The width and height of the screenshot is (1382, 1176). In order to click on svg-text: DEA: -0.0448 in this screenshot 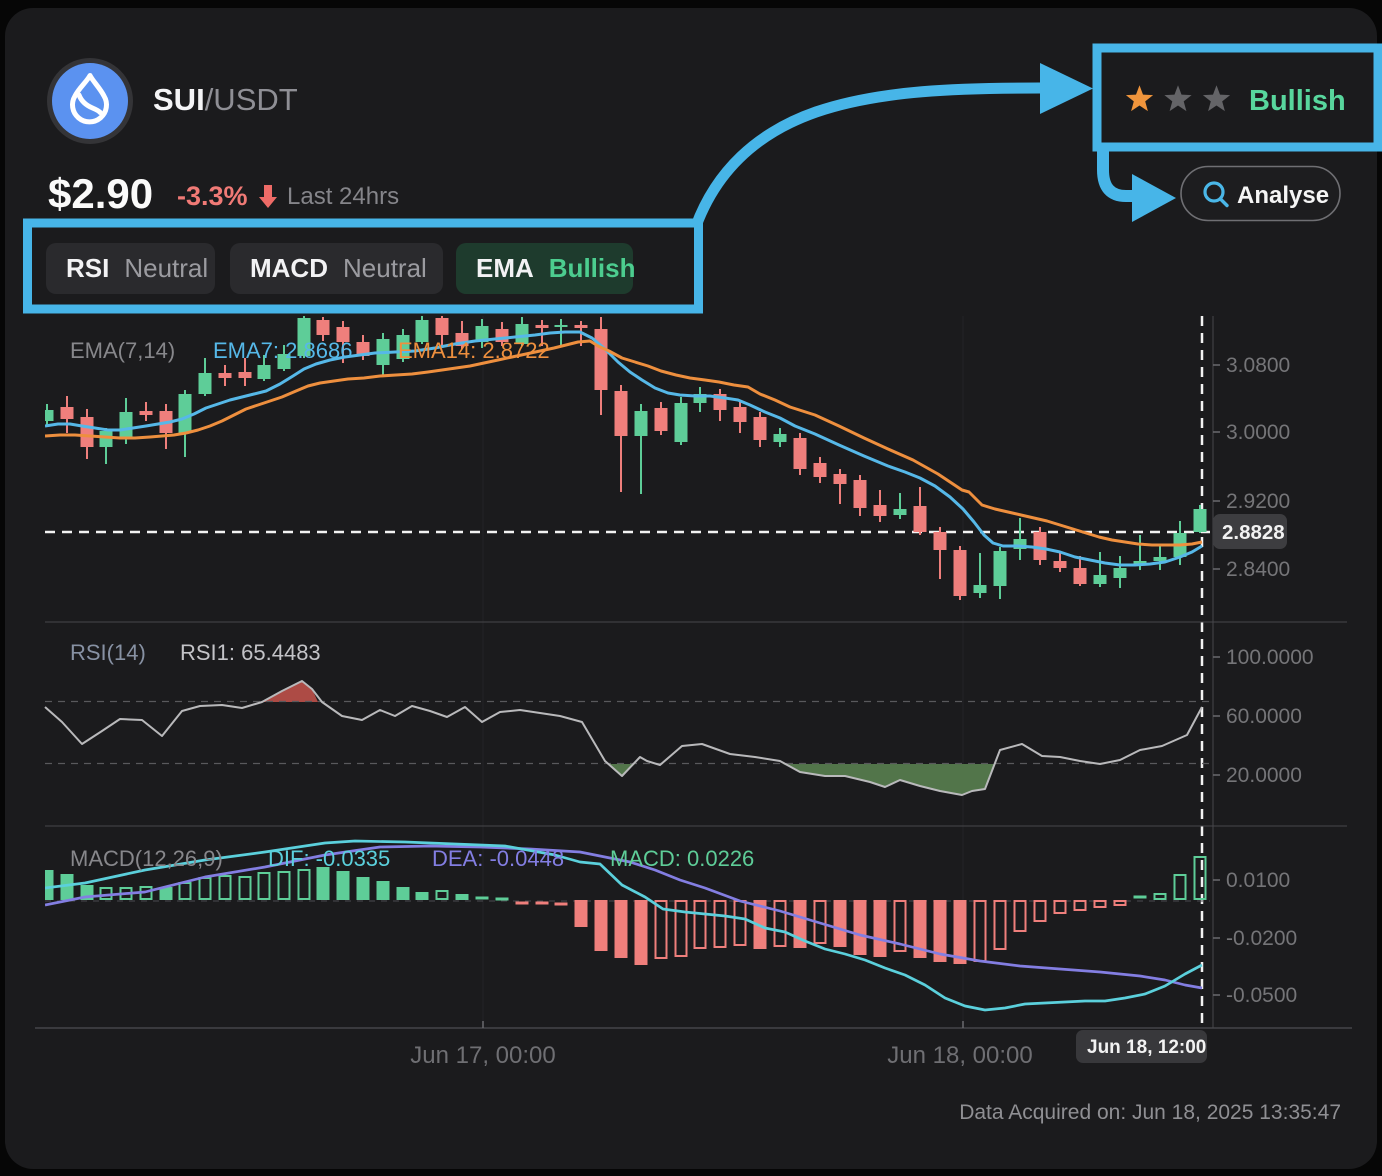, I will do `click(498, 858)`.